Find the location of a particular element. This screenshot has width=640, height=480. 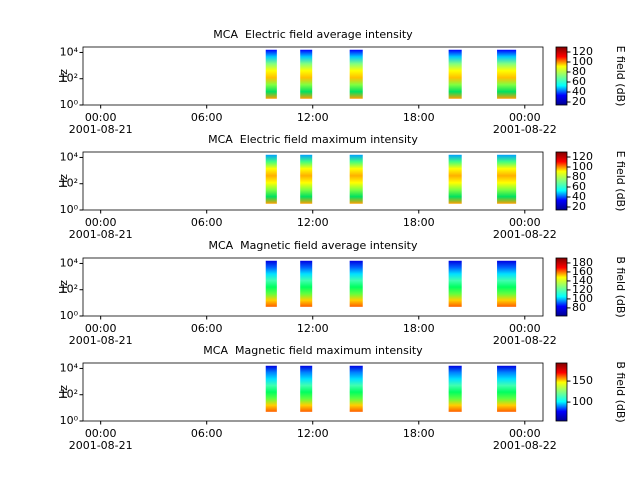

panel-title: MCA Magnetic field maximum intensity is located at coordinates (313, 350).